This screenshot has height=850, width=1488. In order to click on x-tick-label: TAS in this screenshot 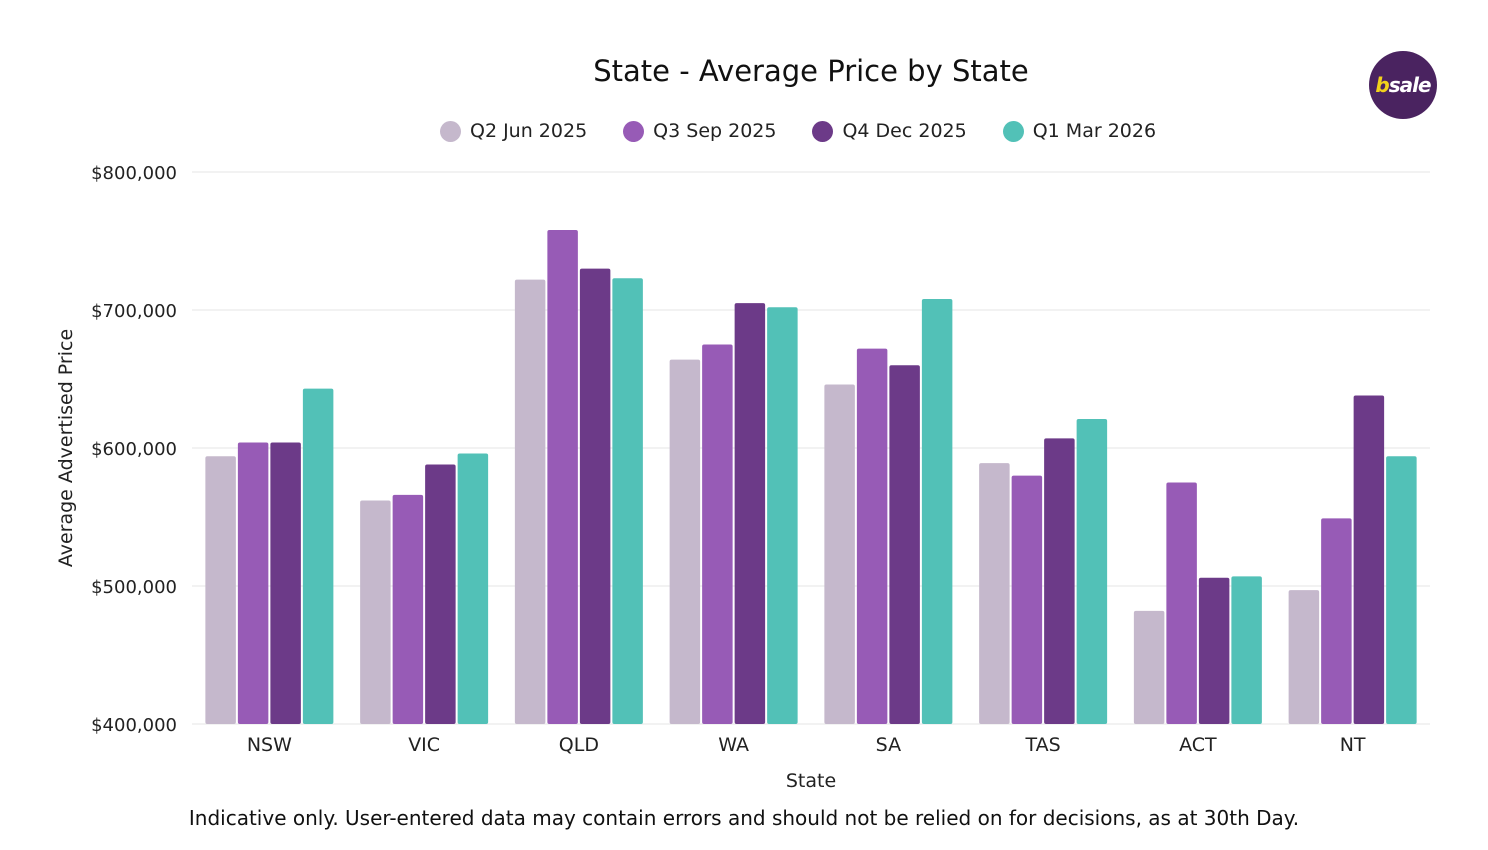, I will do `click(1043, 745)`.